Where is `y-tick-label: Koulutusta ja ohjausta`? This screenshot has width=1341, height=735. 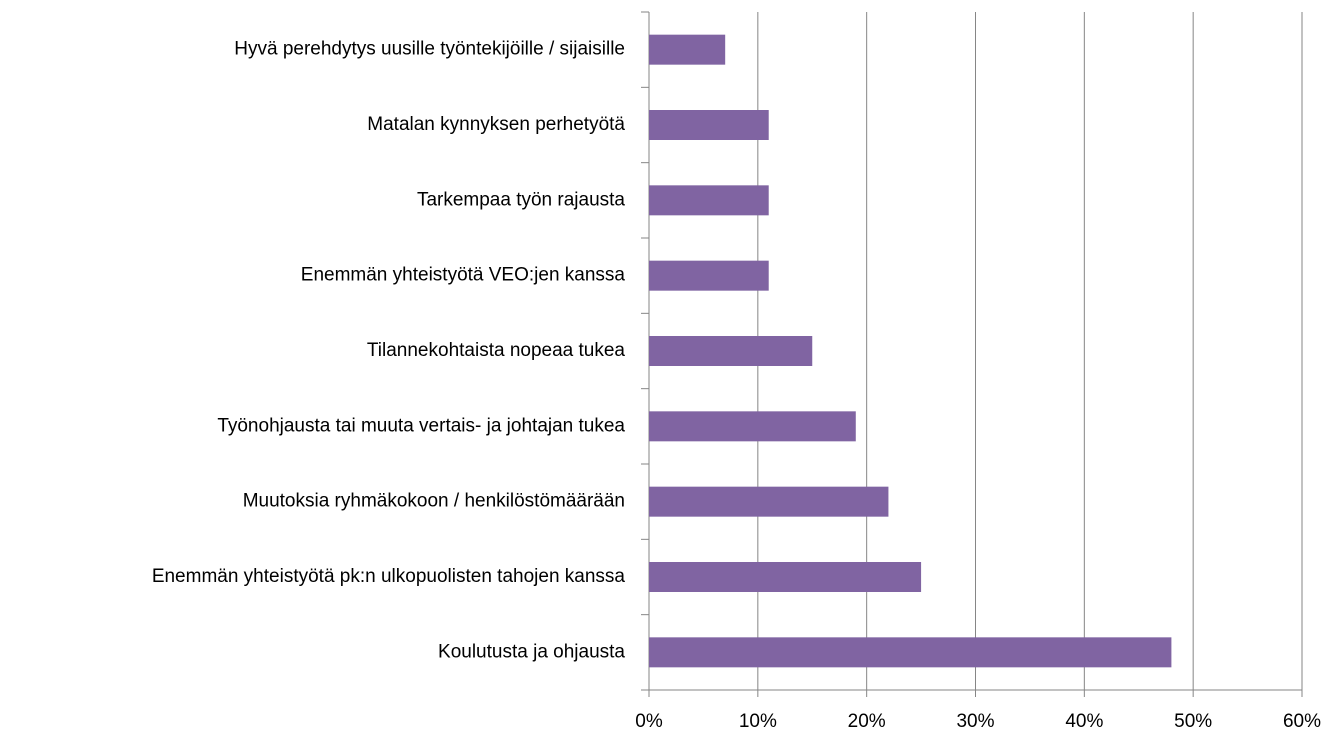
y-tick-label: Koulutusta ja ohjausta is located at coordinates (531, 651).